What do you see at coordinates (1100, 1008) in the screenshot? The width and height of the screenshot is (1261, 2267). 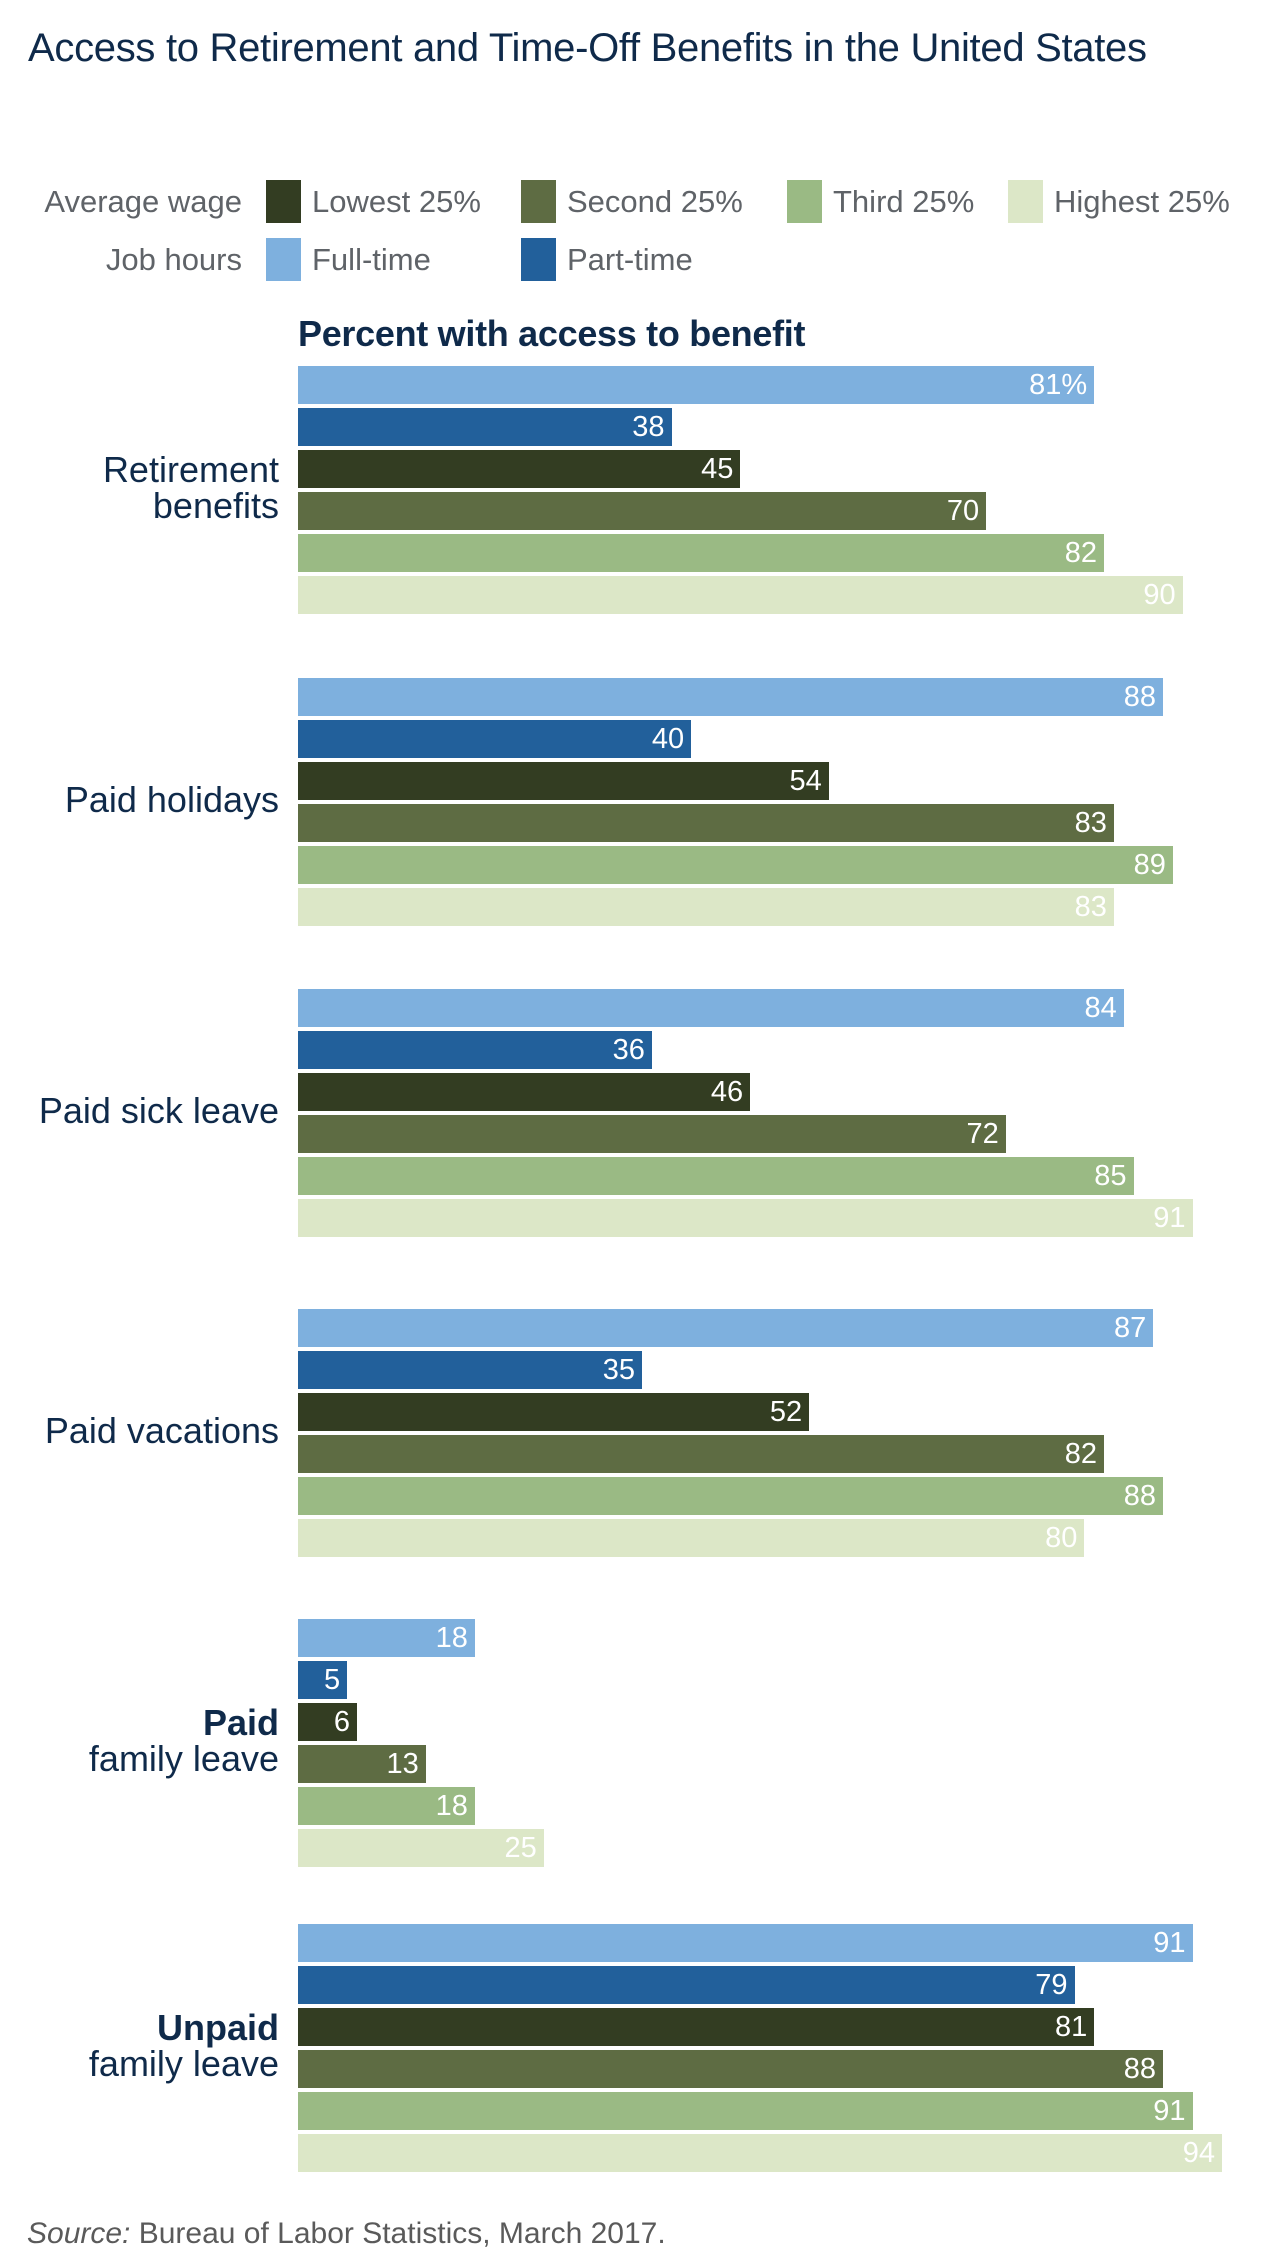 I see `bar-value-label: 84` at bounding box center [1100, 1008].